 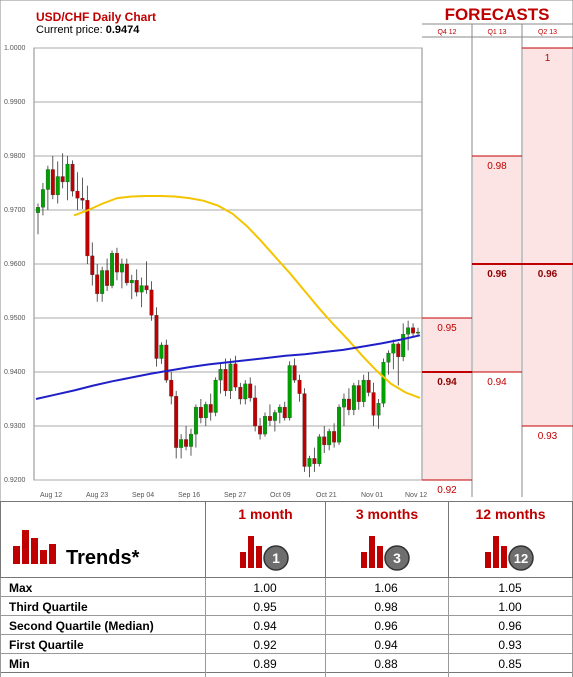 What do you see at coordinates (387, 514) in the screenshot?
I see `col-3-months-title: 3 months` at bounding box center [387, 514].